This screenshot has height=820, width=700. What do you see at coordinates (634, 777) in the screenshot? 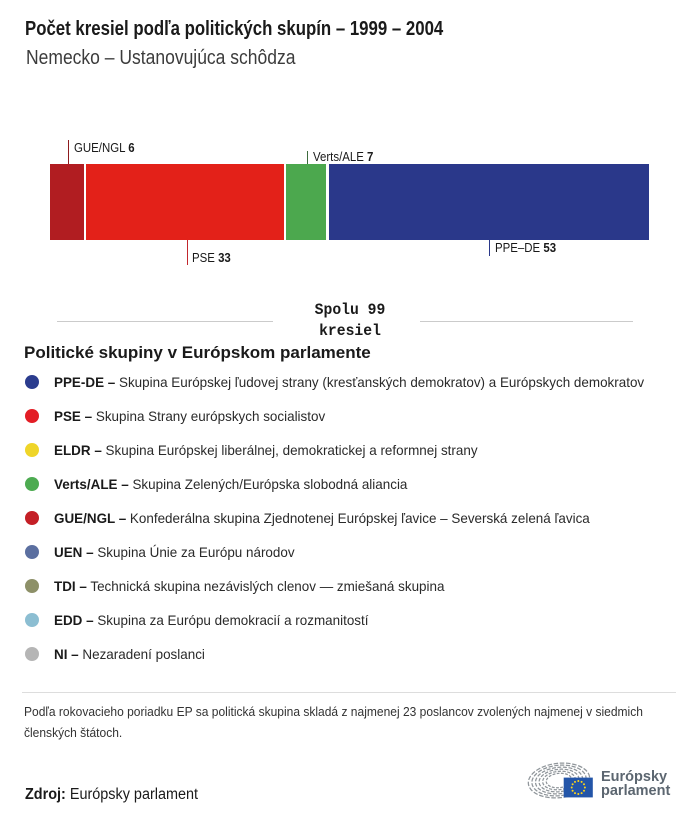
I see `svg-text: Európsky` at bounding box center [634, 777].